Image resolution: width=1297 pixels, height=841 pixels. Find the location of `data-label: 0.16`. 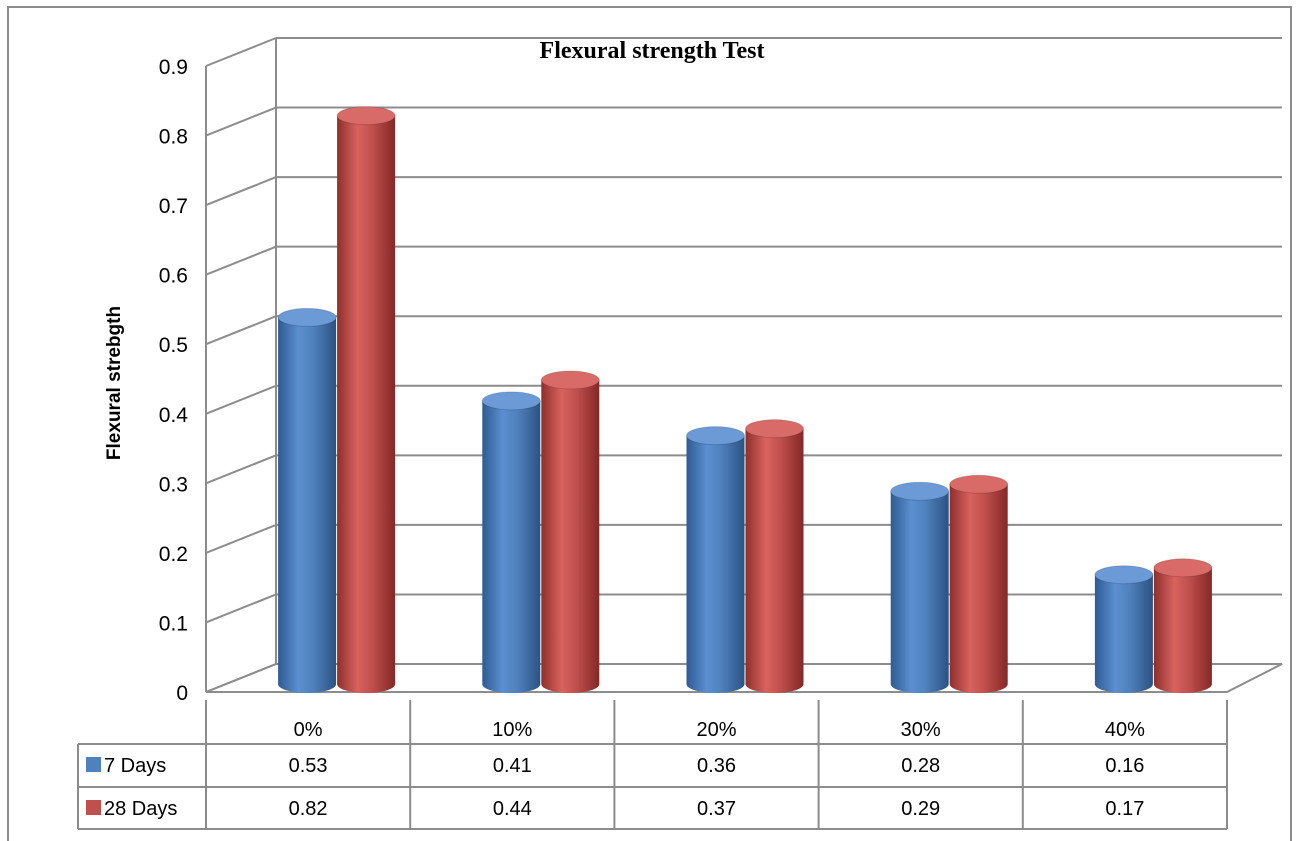

data-label: 0.16 is located at coordinates (1124, 766).